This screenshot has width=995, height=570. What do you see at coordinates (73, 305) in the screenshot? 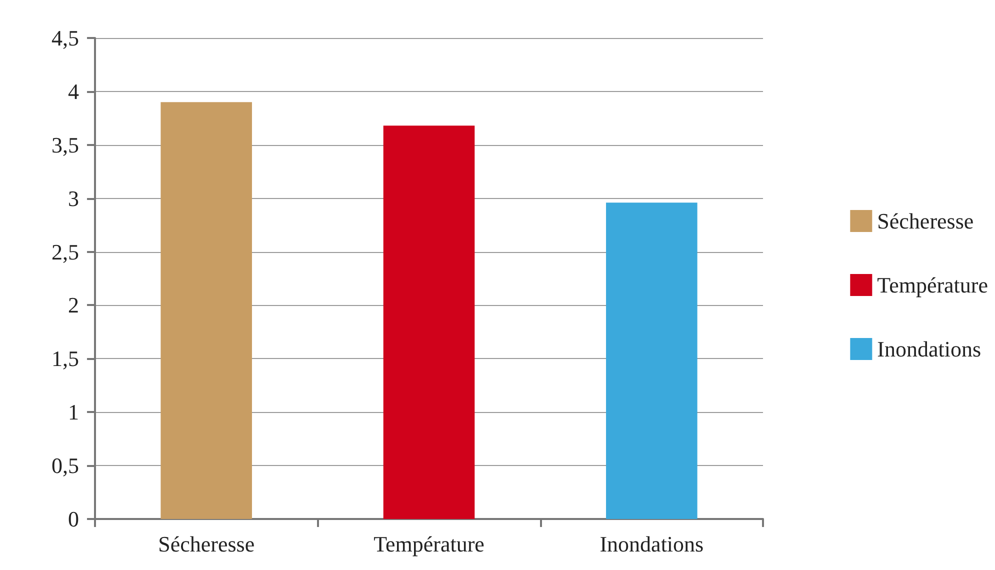
I see `y-tick-label: 2` at bounding box center [73, 305].